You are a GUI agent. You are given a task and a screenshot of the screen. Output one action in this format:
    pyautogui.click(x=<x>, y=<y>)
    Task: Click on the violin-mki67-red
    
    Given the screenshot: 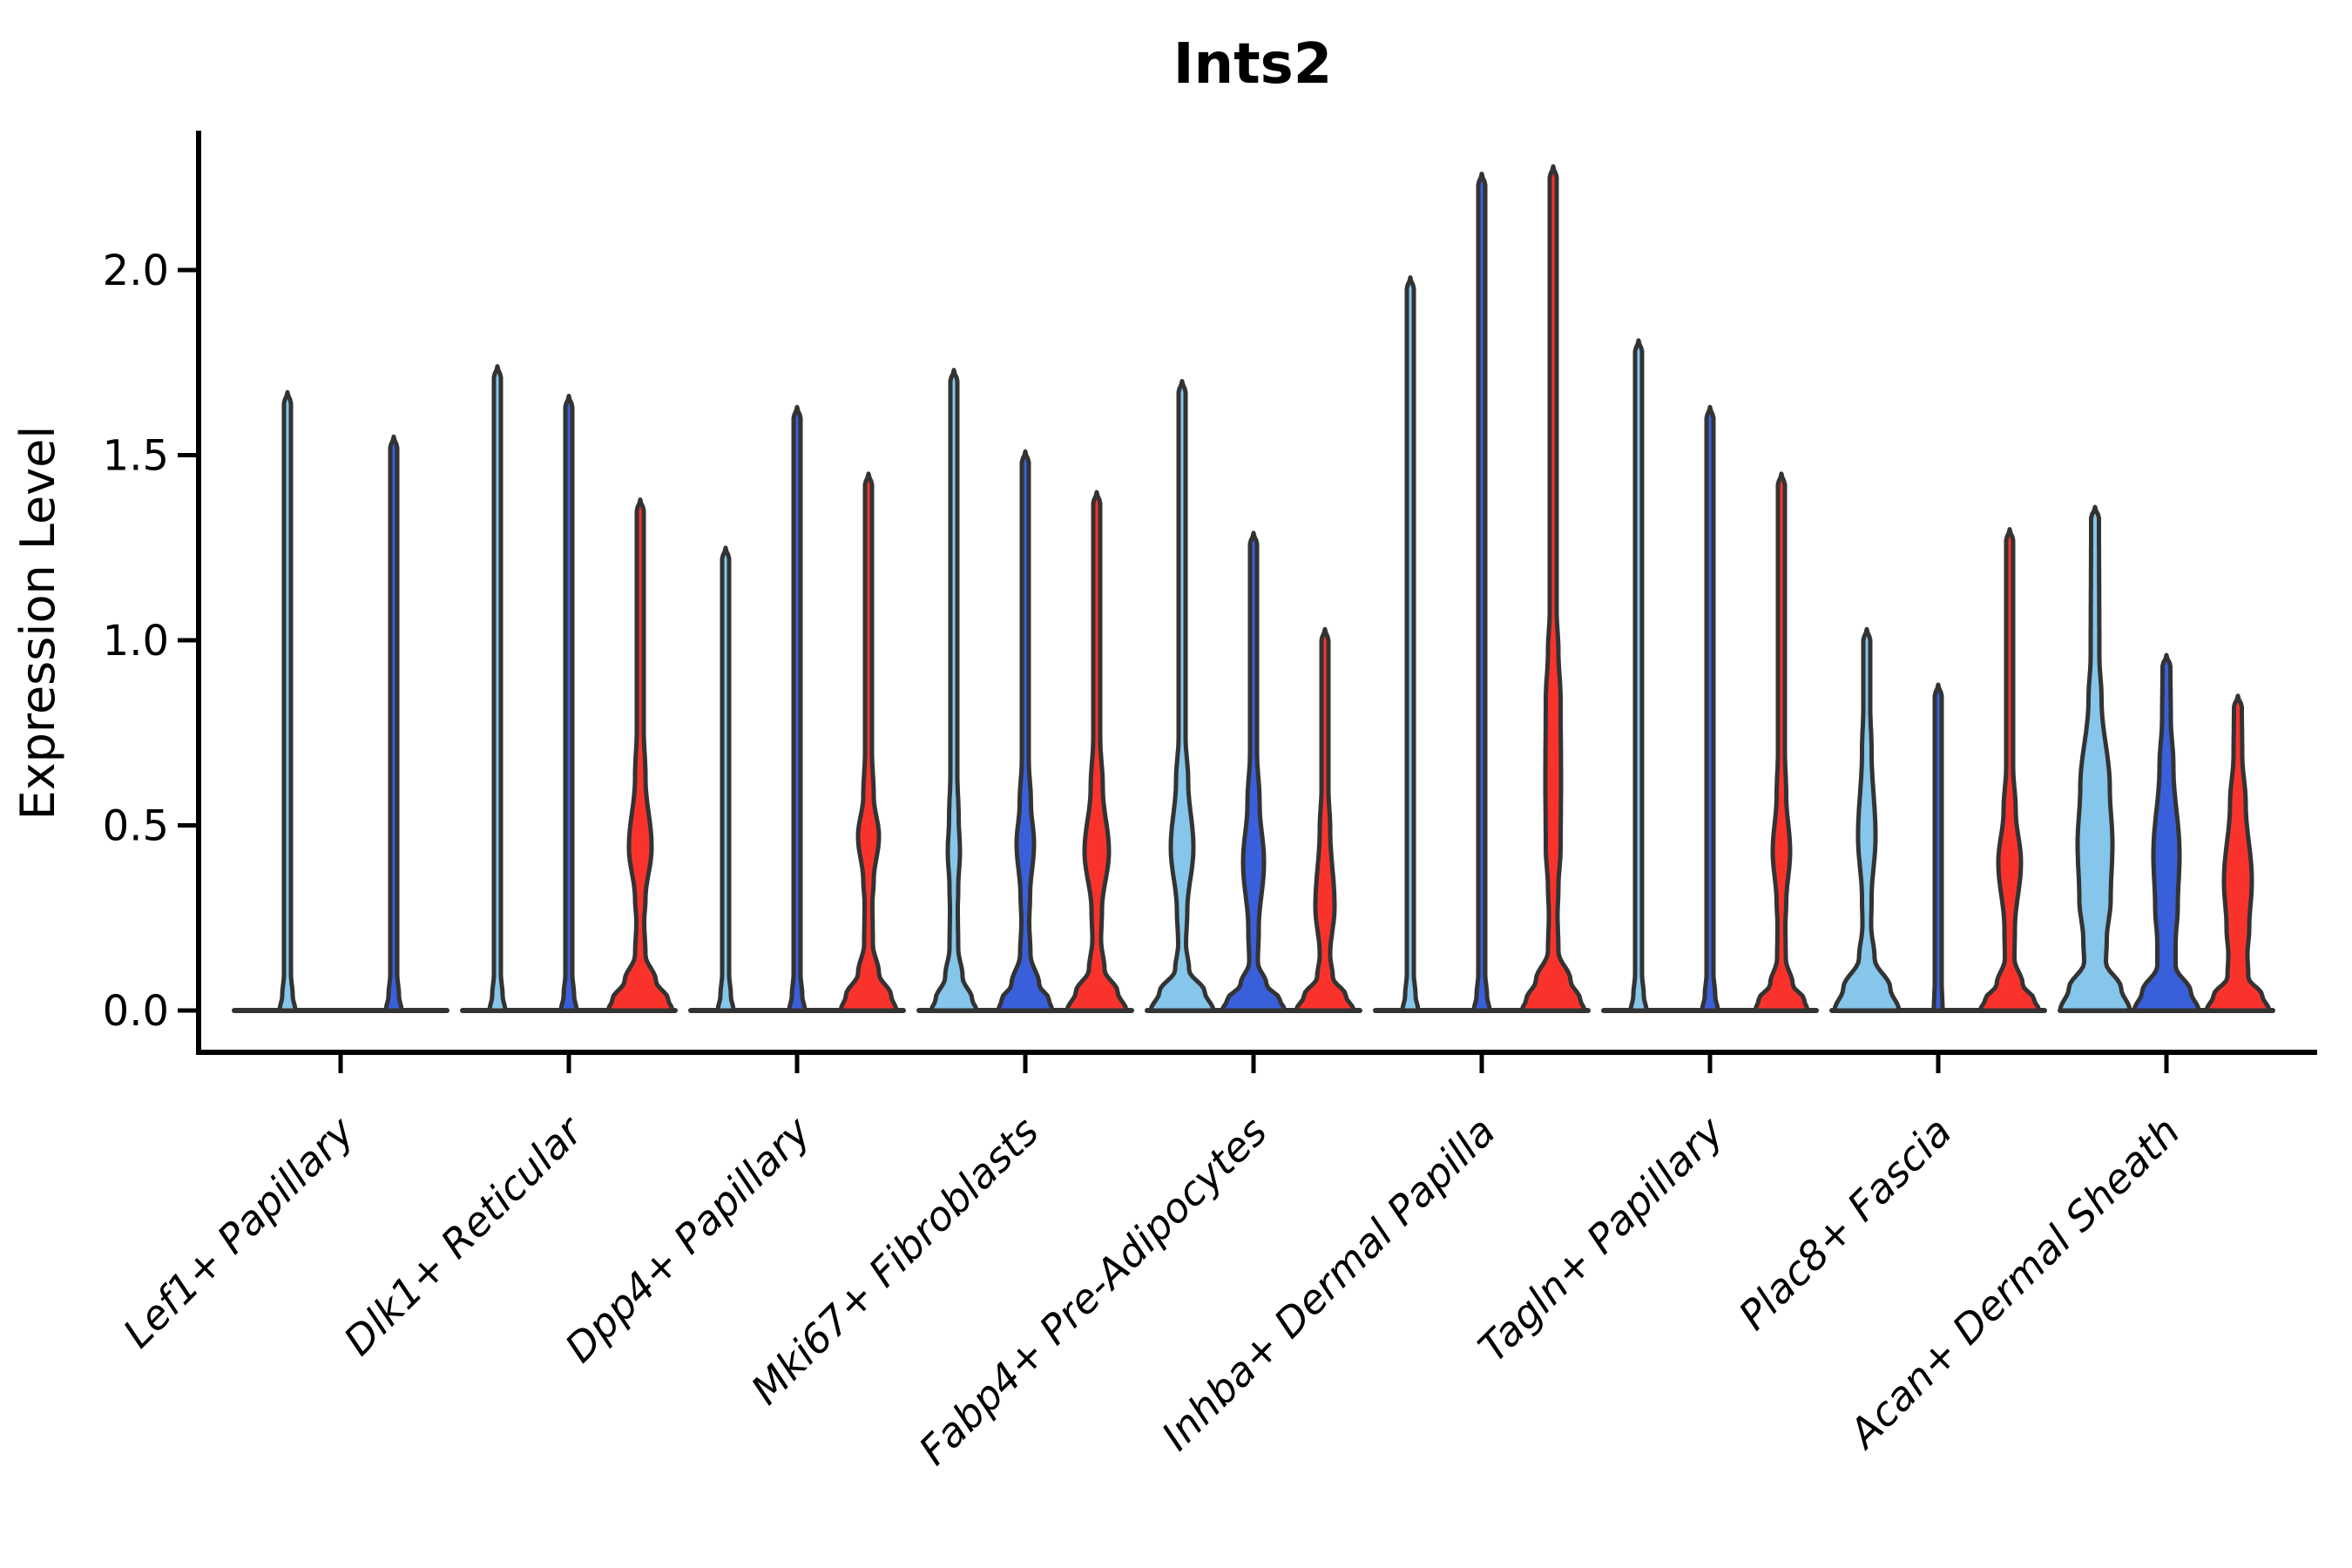 What is the action you would take?
    pyautogui.click(x=1096, y=751)
    